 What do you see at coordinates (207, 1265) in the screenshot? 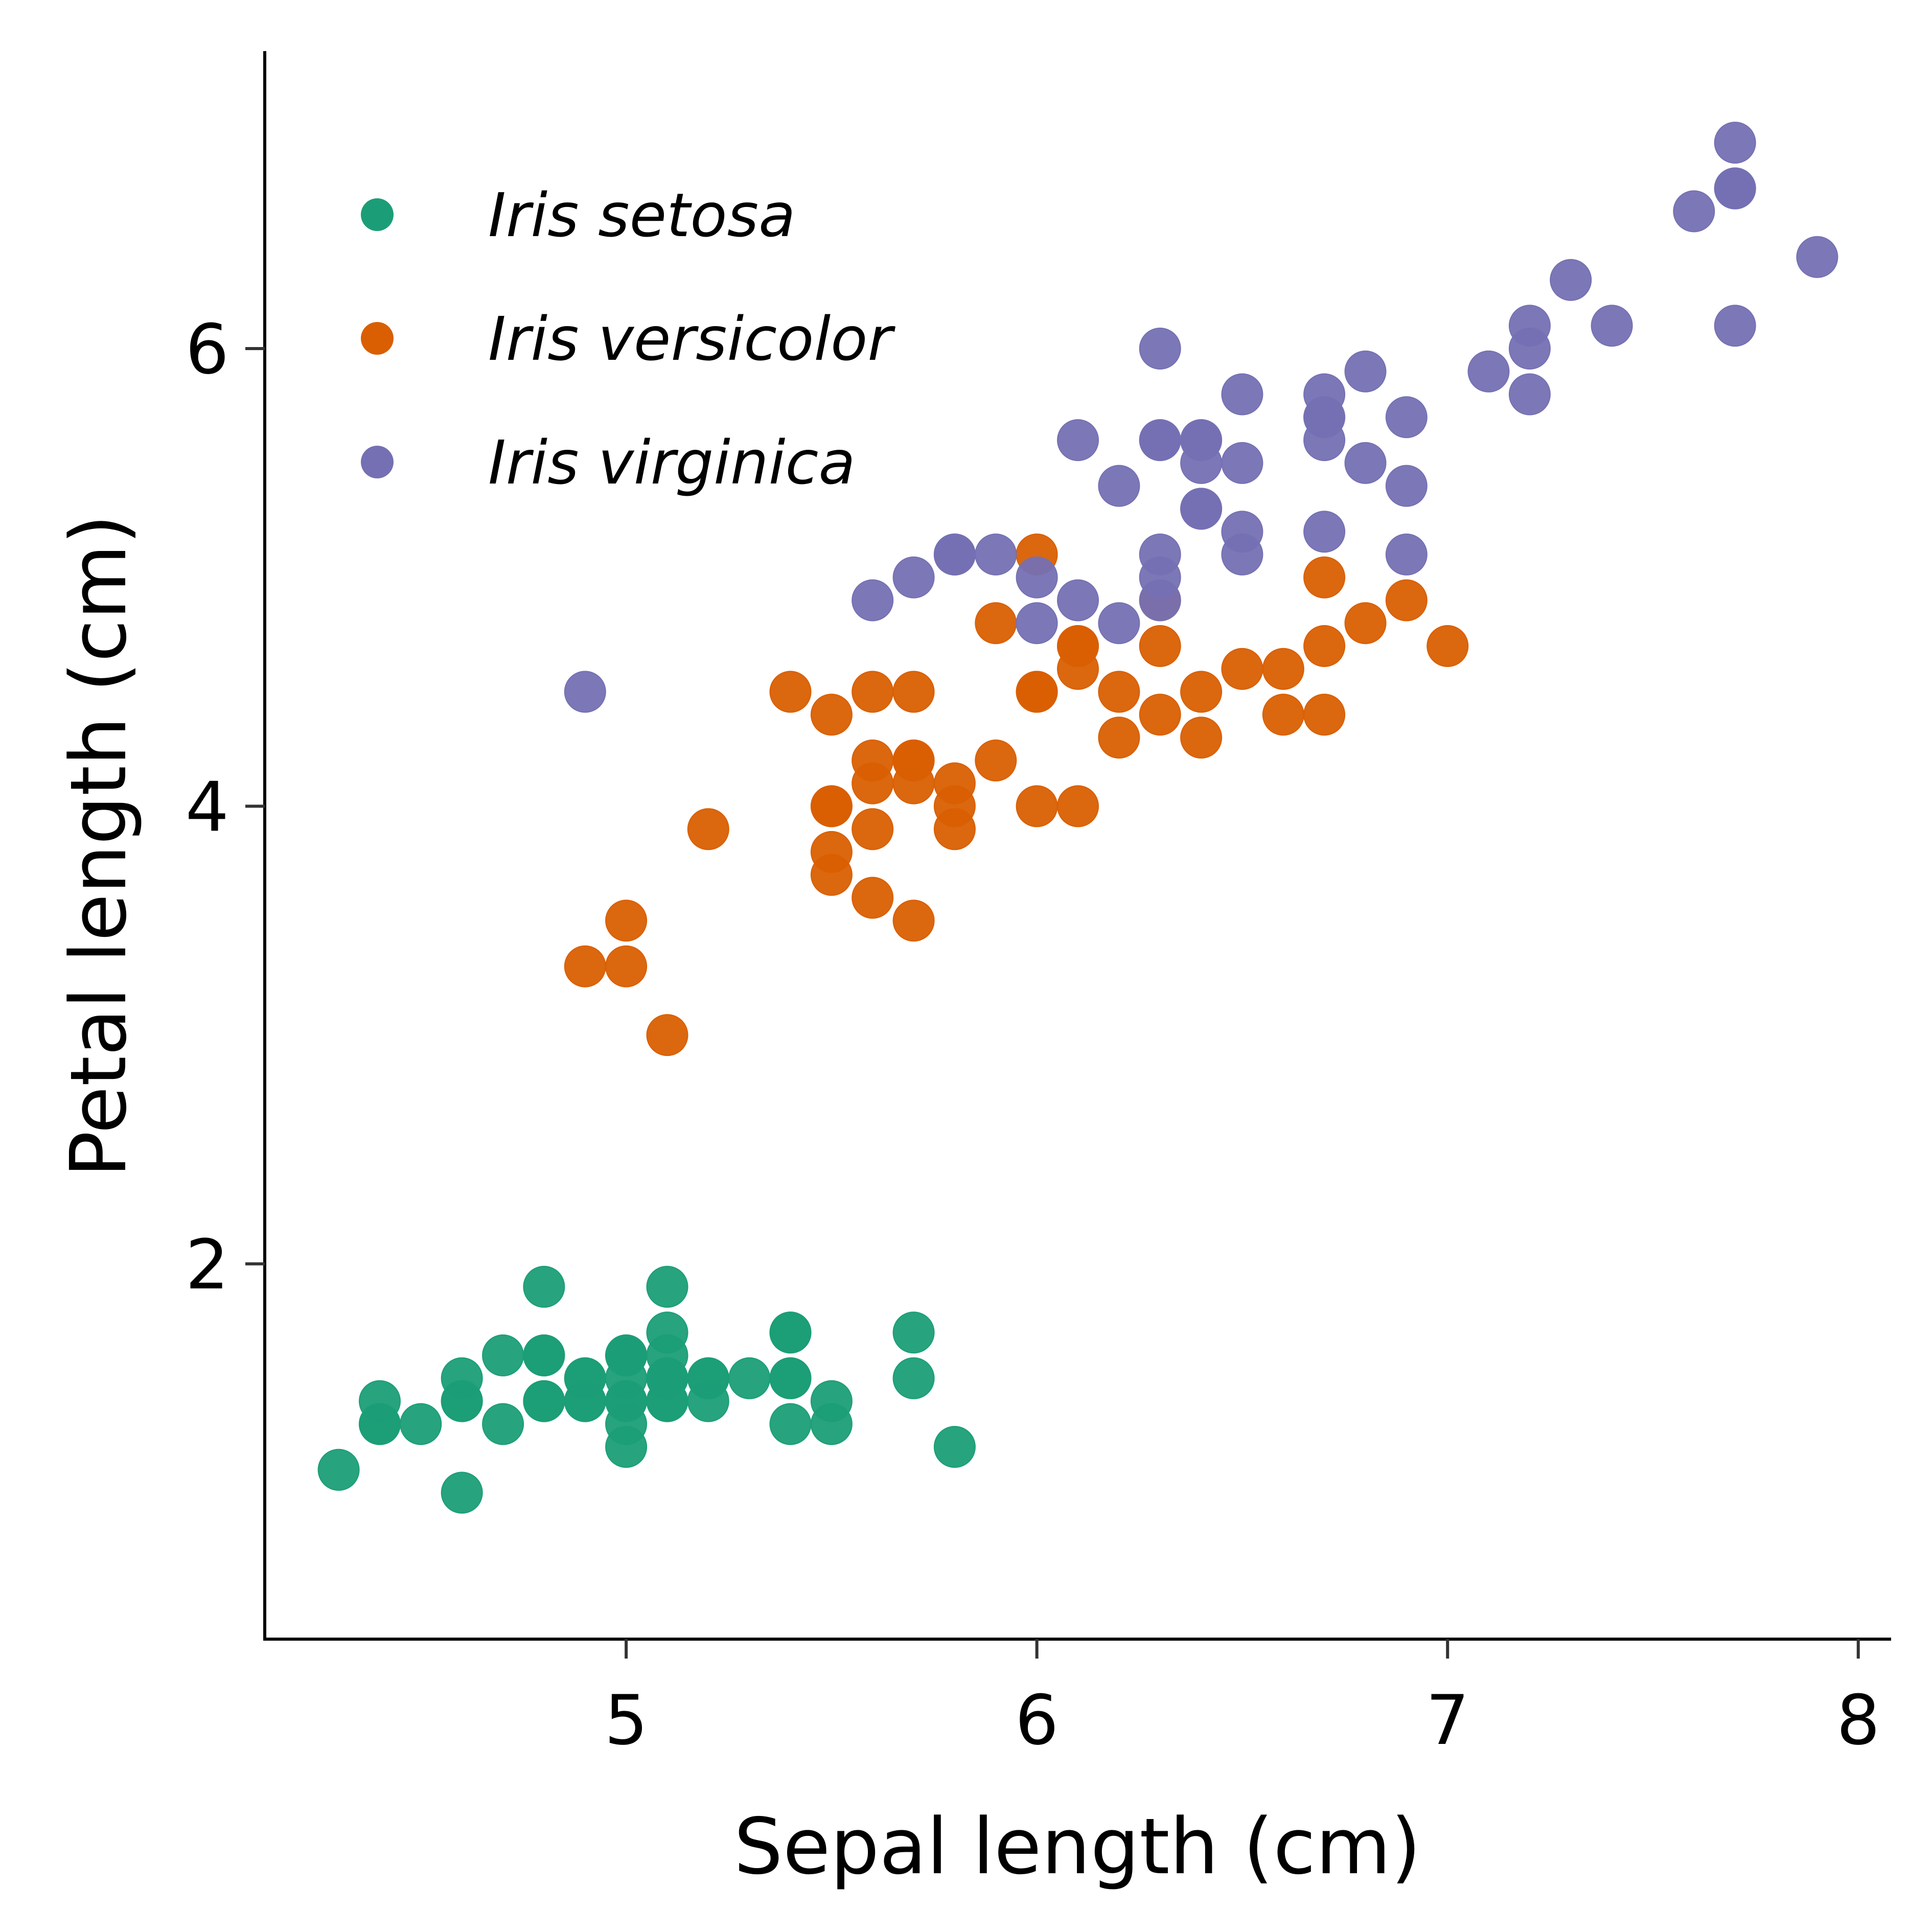
I see `y-tick-label: 2` at bounding box center [207, 1265].